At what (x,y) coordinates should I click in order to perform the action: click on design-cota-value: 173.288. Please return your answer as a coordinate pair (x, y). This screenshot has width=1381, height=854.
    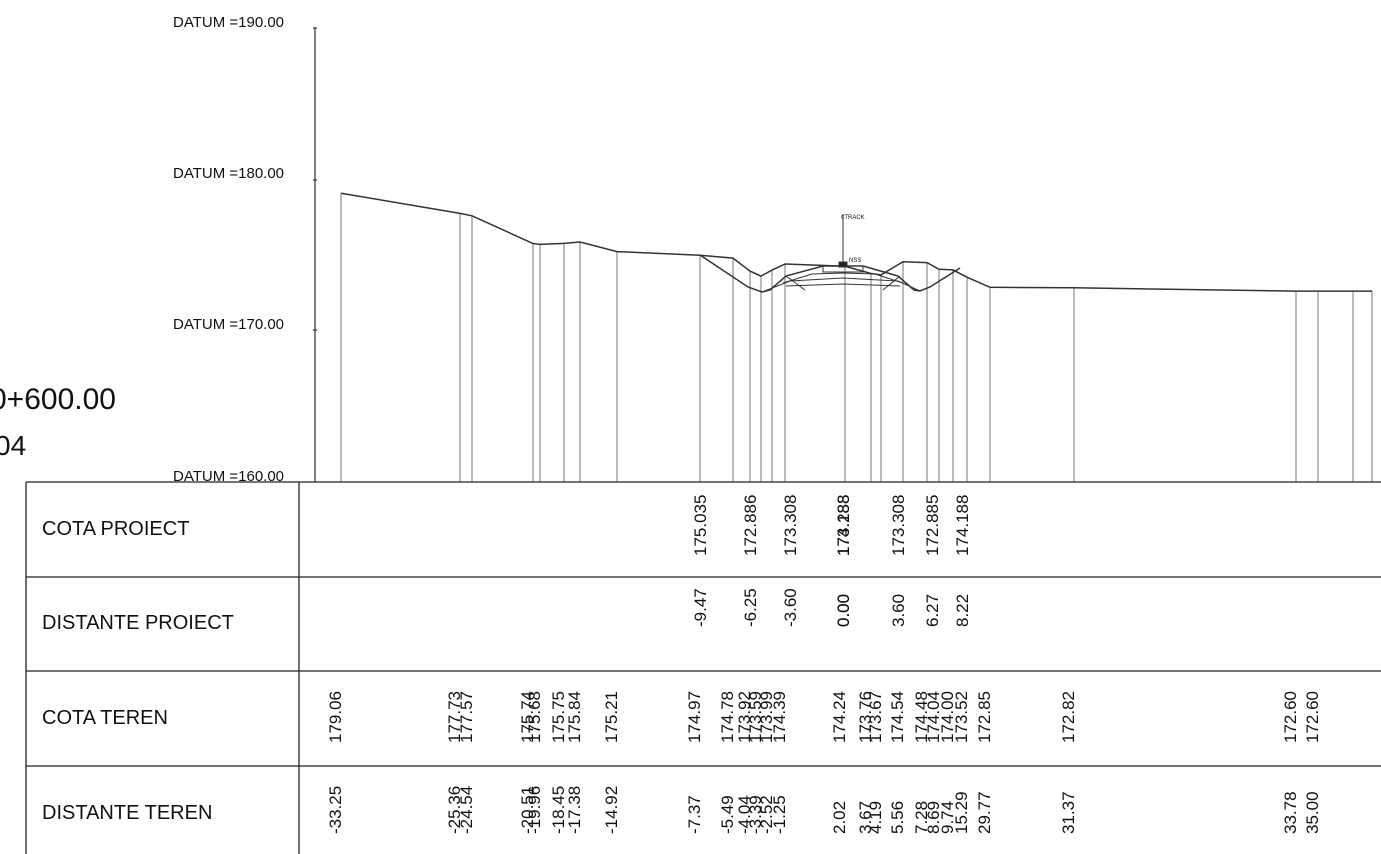
    Looking at the image, I should click on (843, 525).